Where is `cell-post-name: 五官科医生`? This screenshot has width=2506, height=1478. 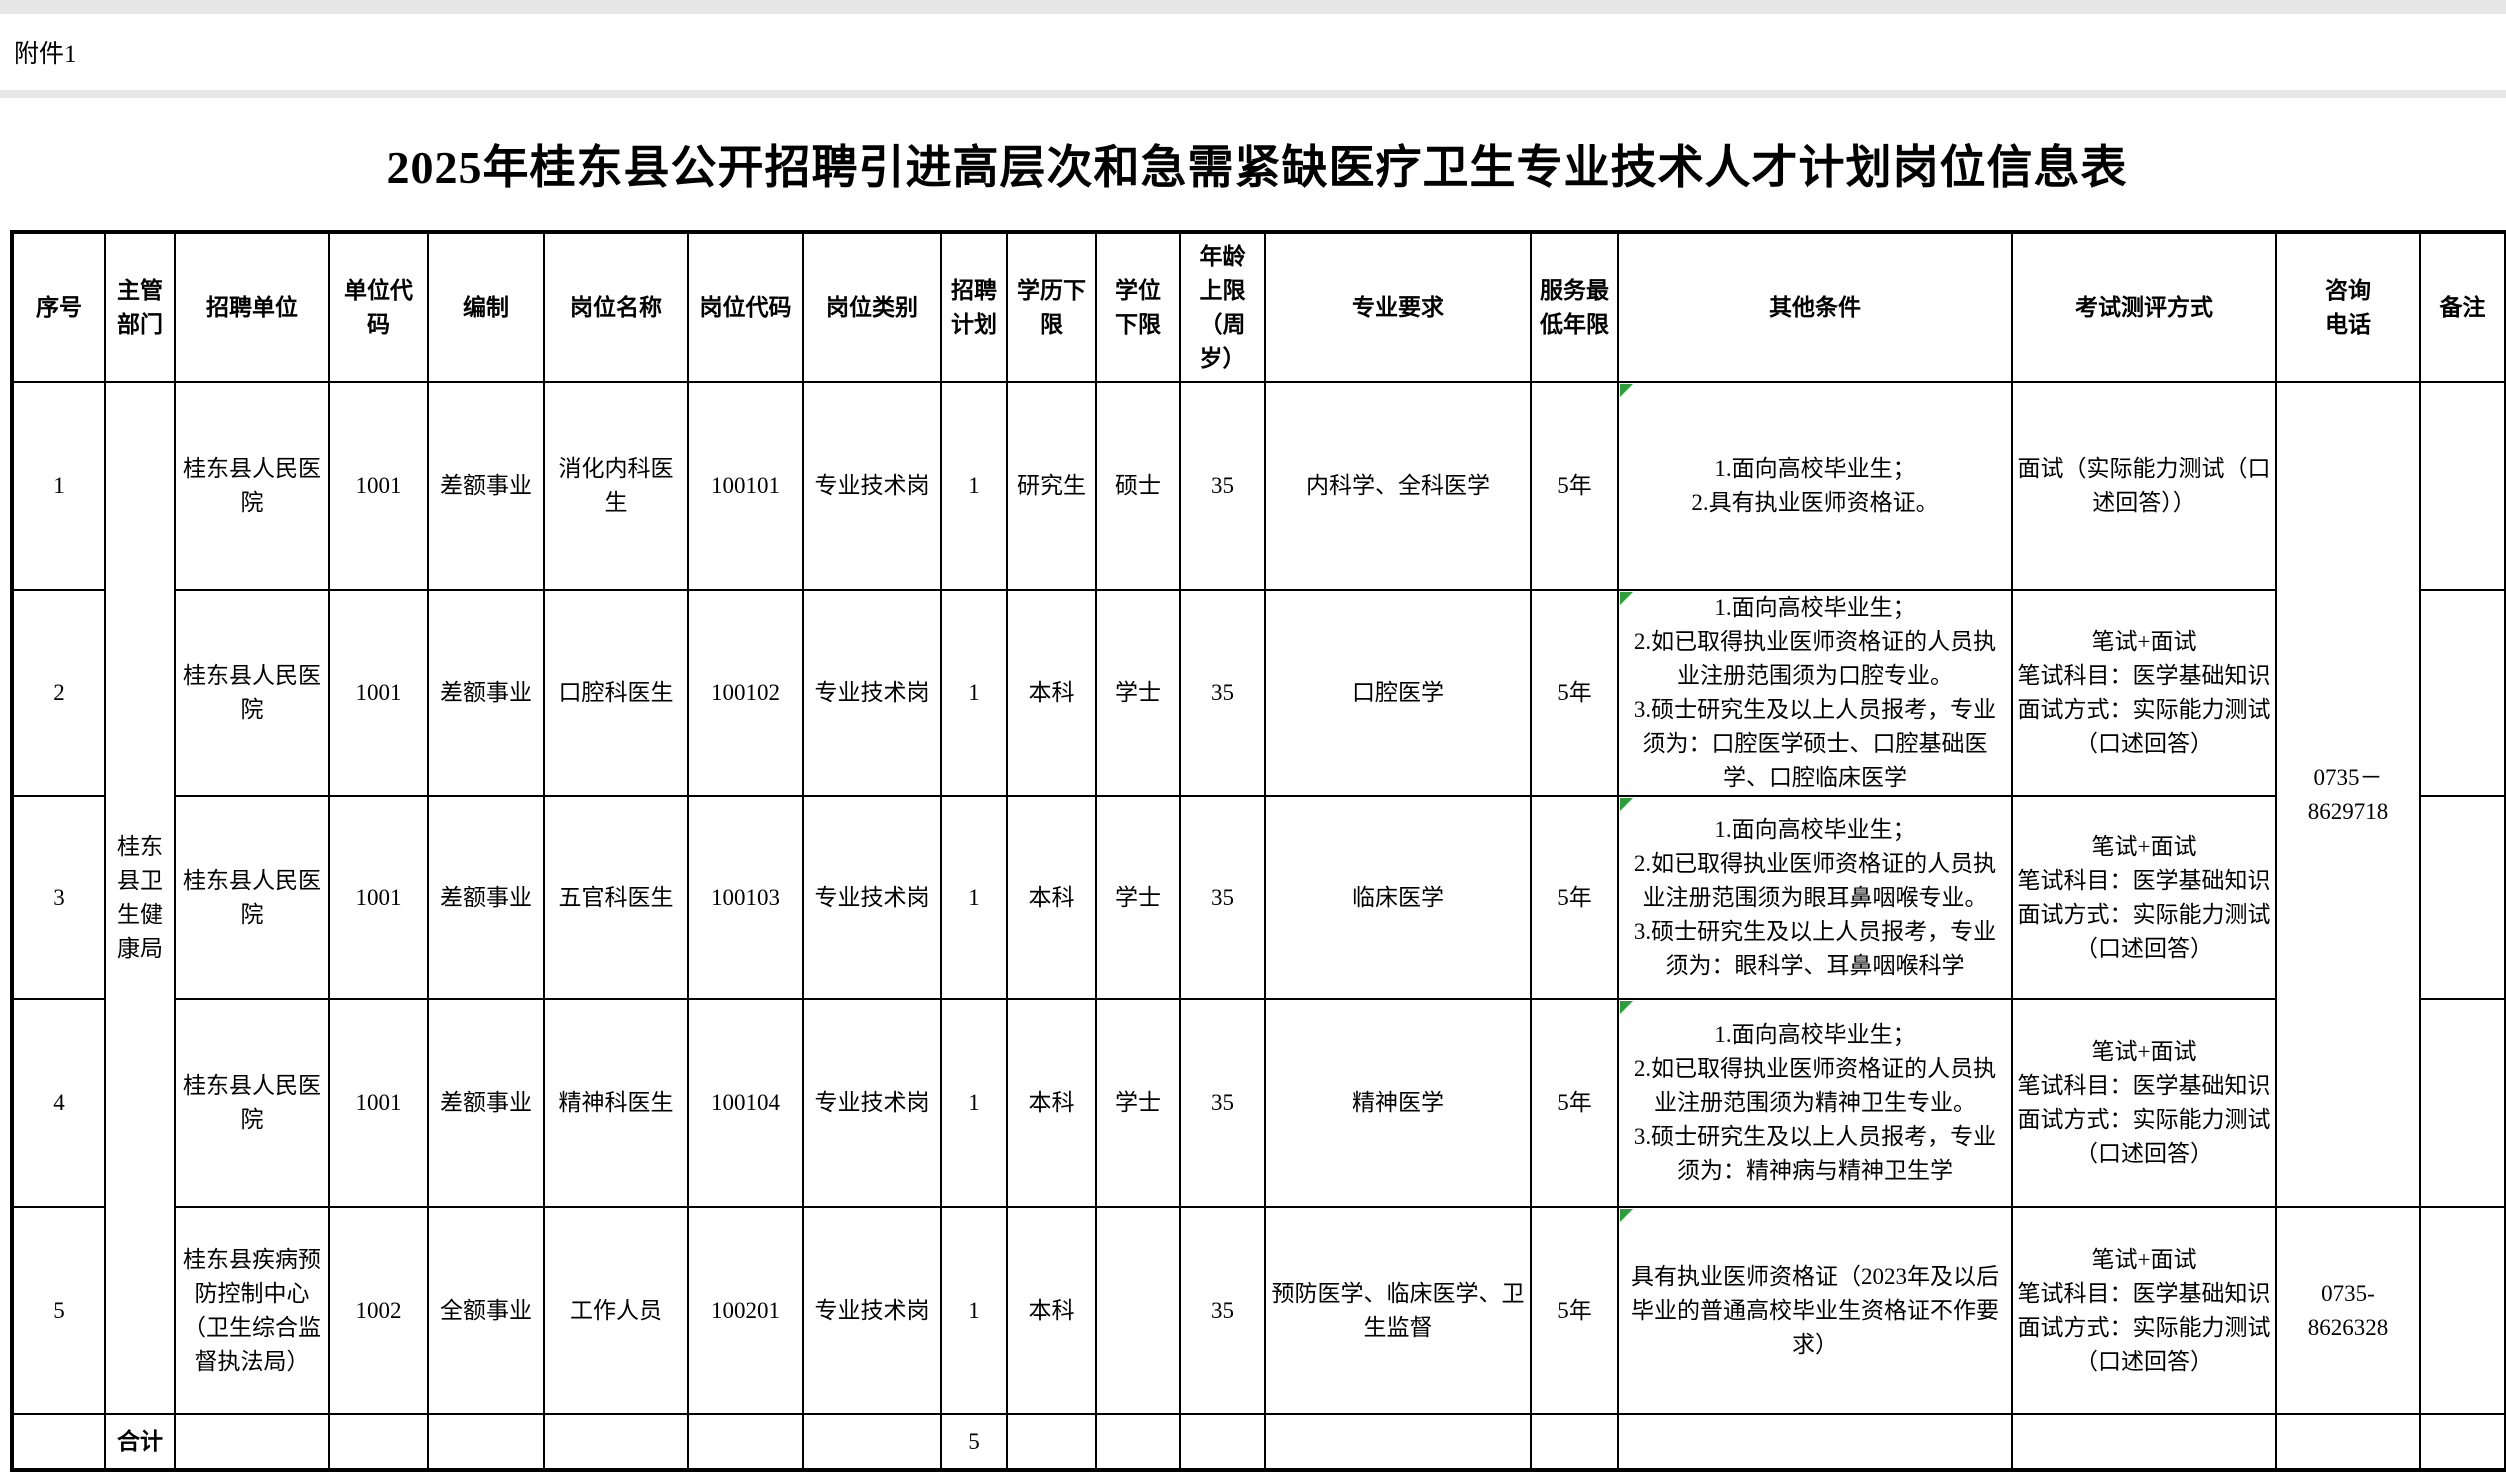 cell-post-name: 五官科医生 is located at coordinates (616, 897).